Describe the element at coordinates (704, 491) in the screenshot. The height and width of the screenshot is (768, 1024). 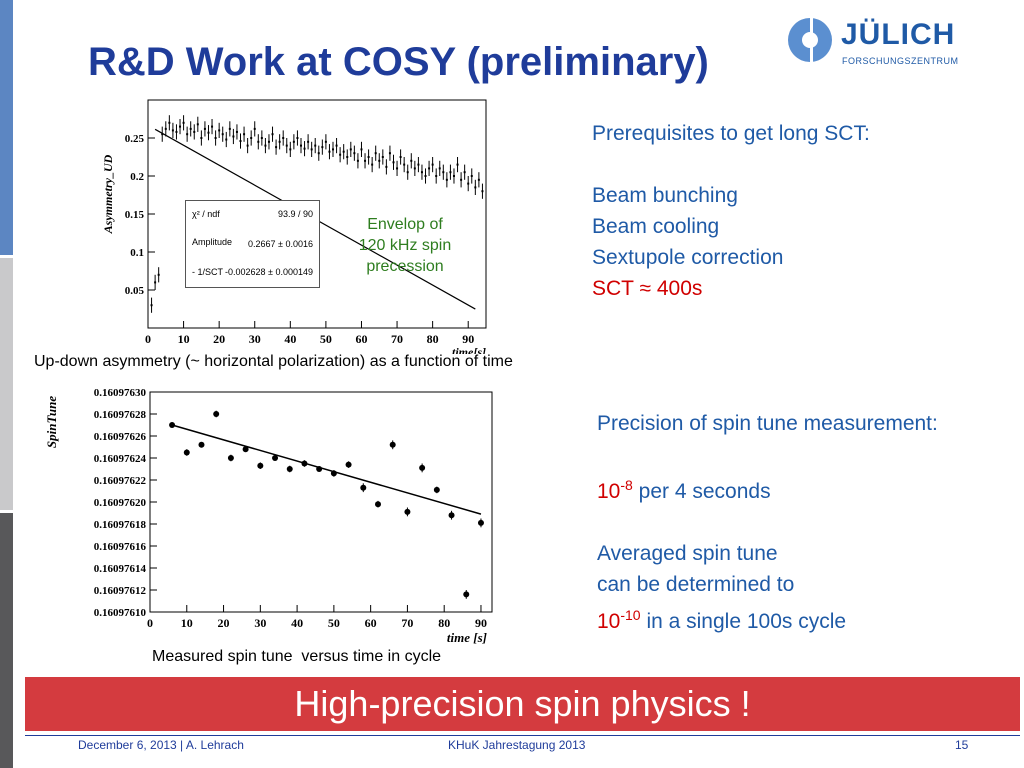
I see `precision-rest: per 4 seconds` at that location.